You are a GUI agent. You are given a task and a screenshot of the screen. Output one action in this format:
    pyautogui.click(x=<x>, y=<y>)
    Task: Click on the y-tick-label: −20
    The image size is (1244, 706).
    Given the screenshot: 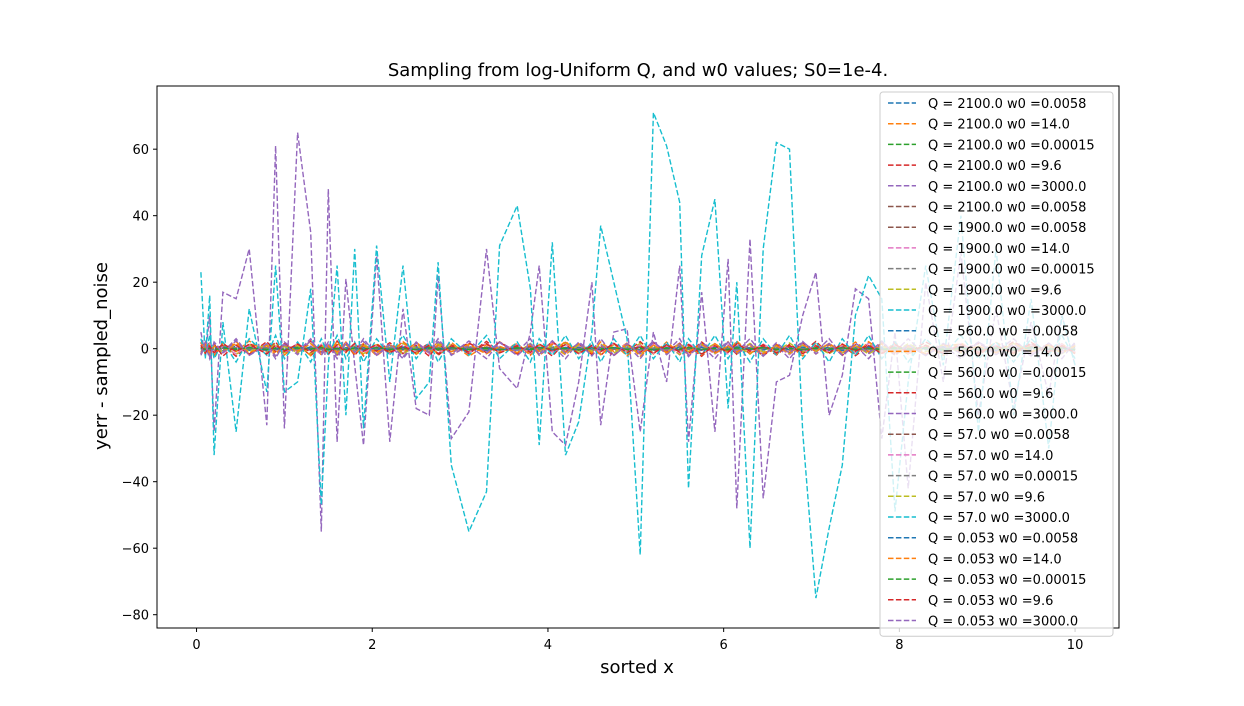 What is the action you would take?
    pyautogui.click(x=135, y=416)
    